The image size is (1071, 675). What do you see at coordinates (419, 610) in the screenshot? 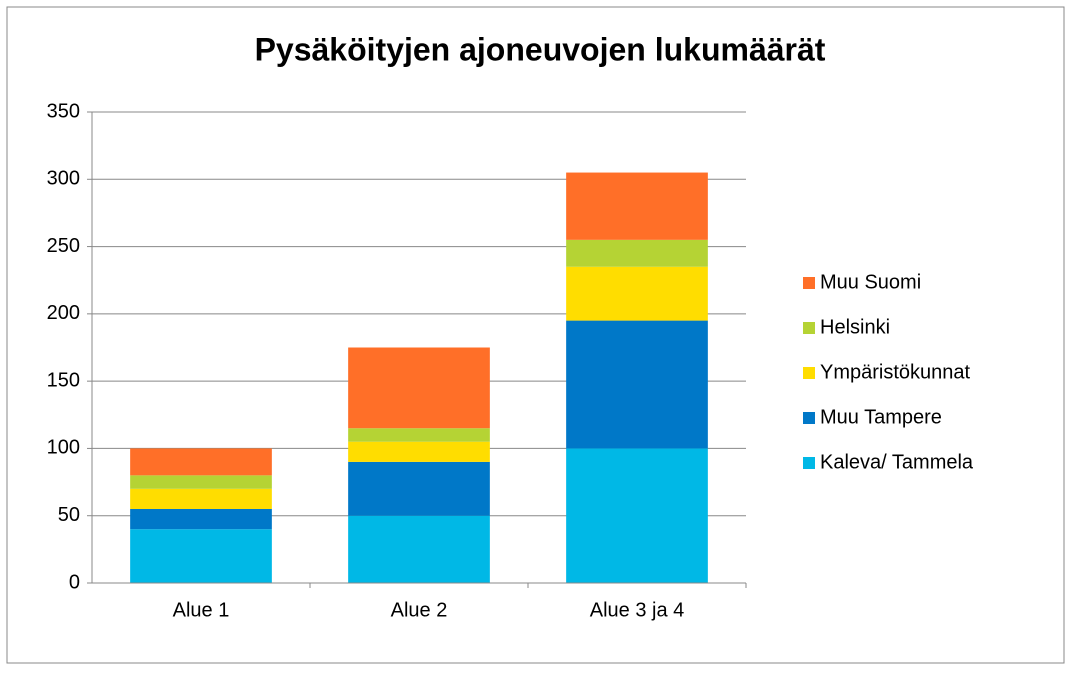
I see `x-tick-label: Alue 2` at bounding box center [419, 610].